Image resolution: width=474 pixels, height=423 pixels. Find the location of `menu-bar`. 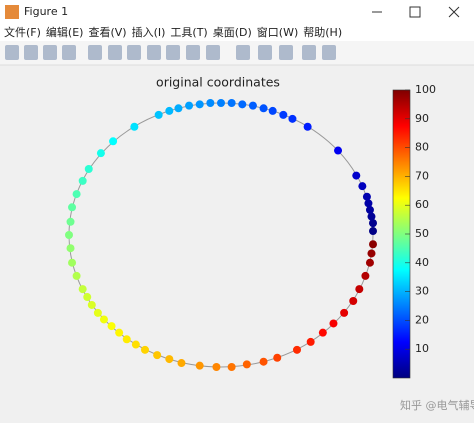

menu-bar is located at coordinates (237, 32).